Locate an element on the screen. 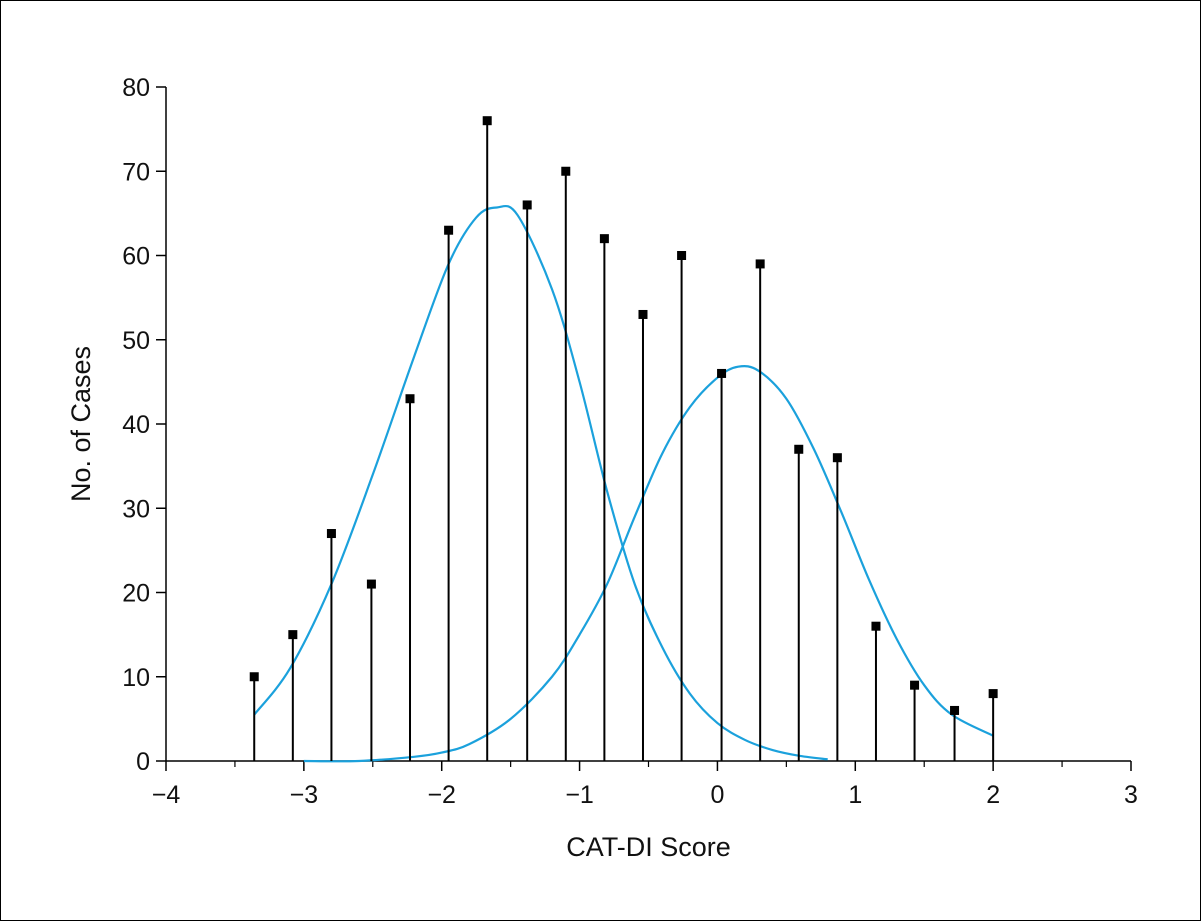 Image resolution: width=1201 pixels, height=921 pixels. y-tick-label: 60 is located at coordinates (136, 257).